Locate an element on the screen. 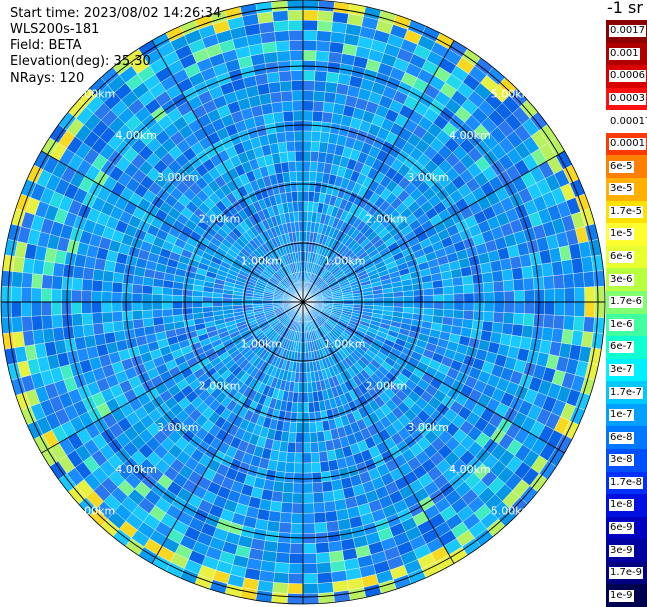 The width and height of the screenshot is (647, 607). colorbar-tick-label: 6e-6 is located at coordinates (621, 257).